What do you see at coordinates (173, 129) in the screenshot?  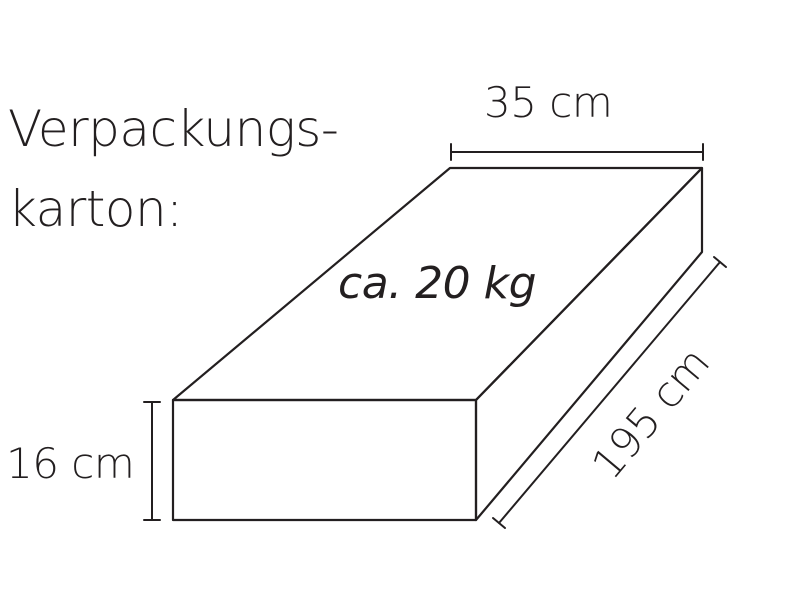 I see `title-line-1: Verpackungs-` at bounding box center [173, 129].